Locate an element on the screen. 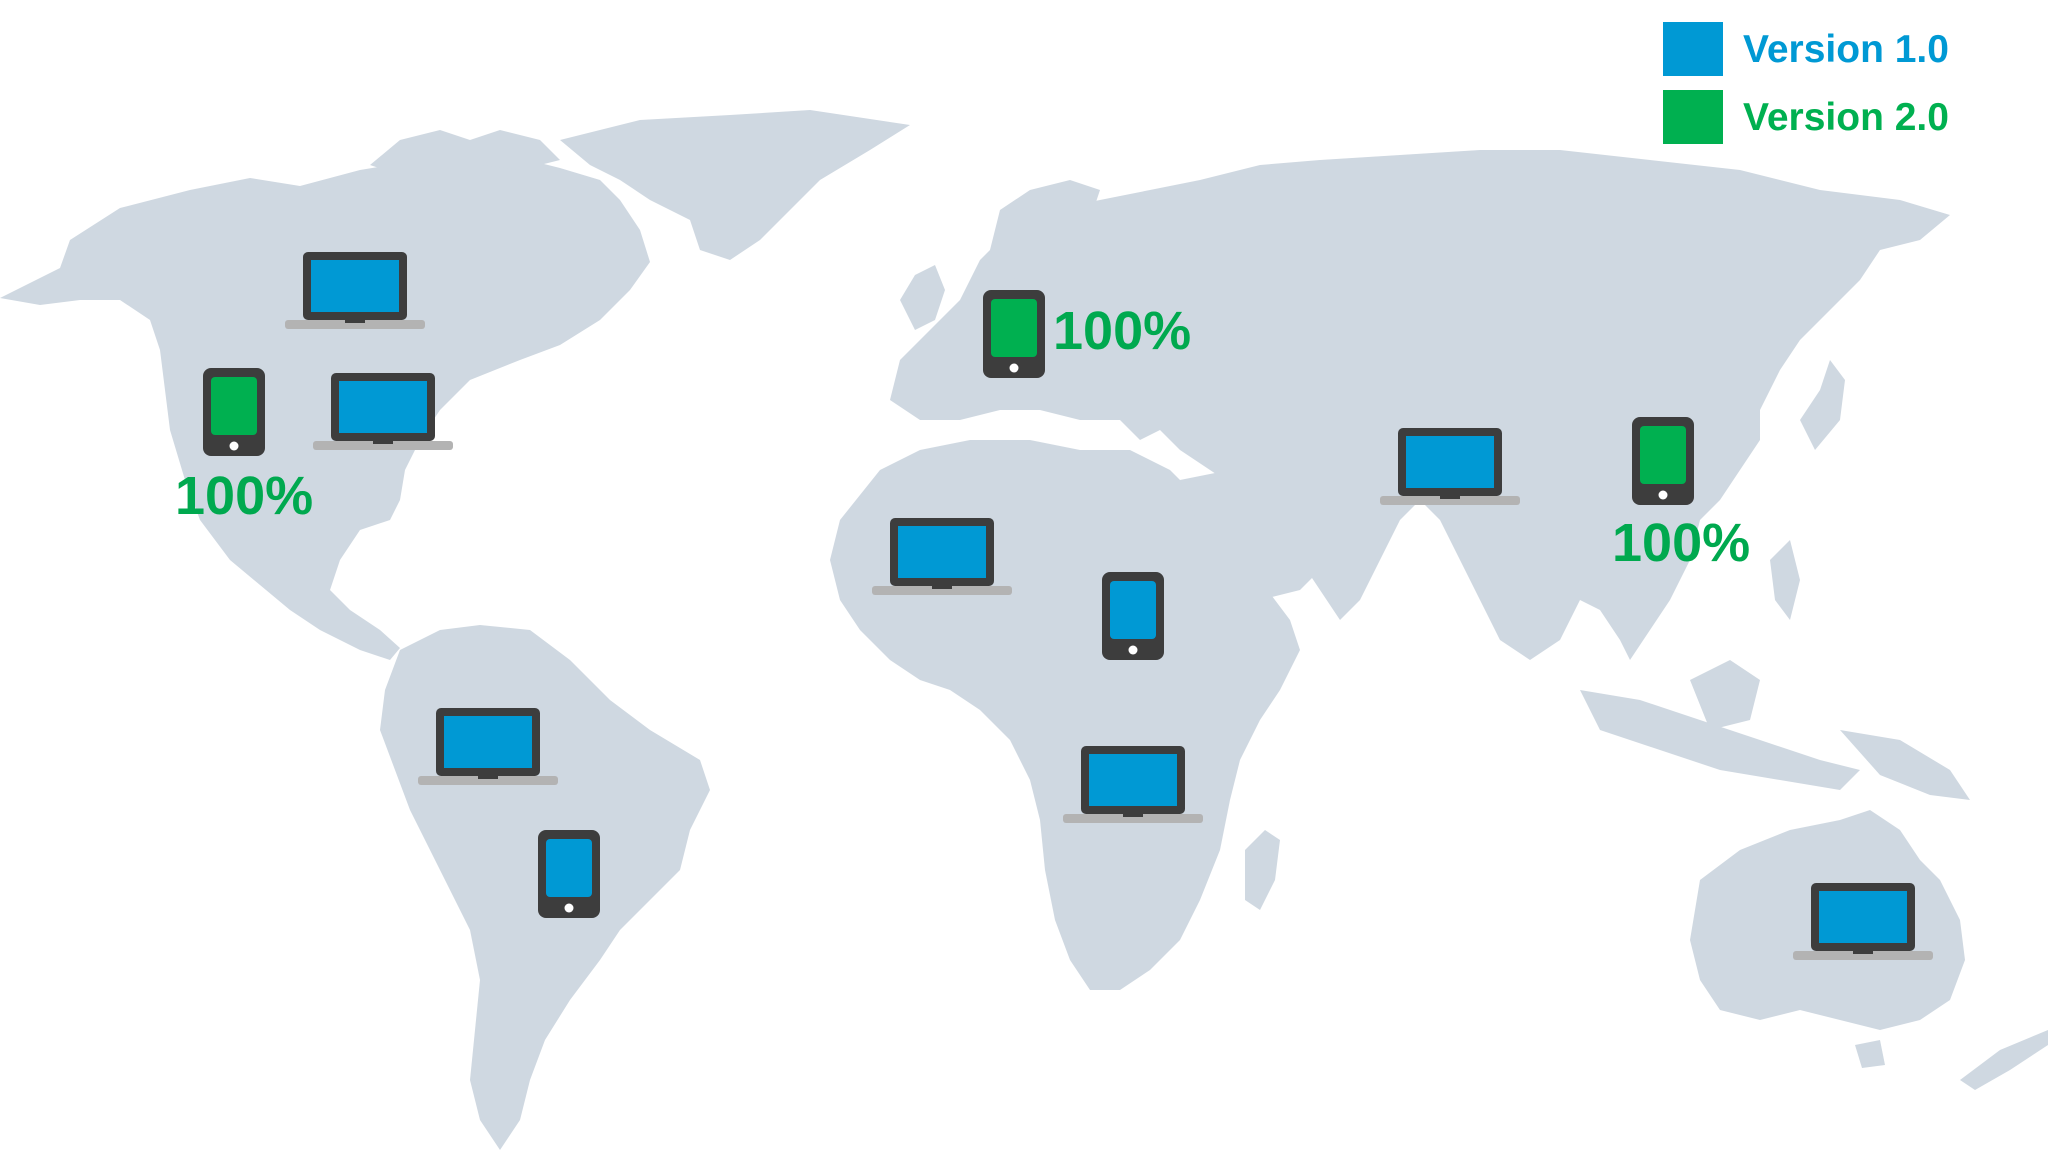 This screenshot has height=1152, width=2048. new-zealand-landmass is located at coordinates (2004, 1060).